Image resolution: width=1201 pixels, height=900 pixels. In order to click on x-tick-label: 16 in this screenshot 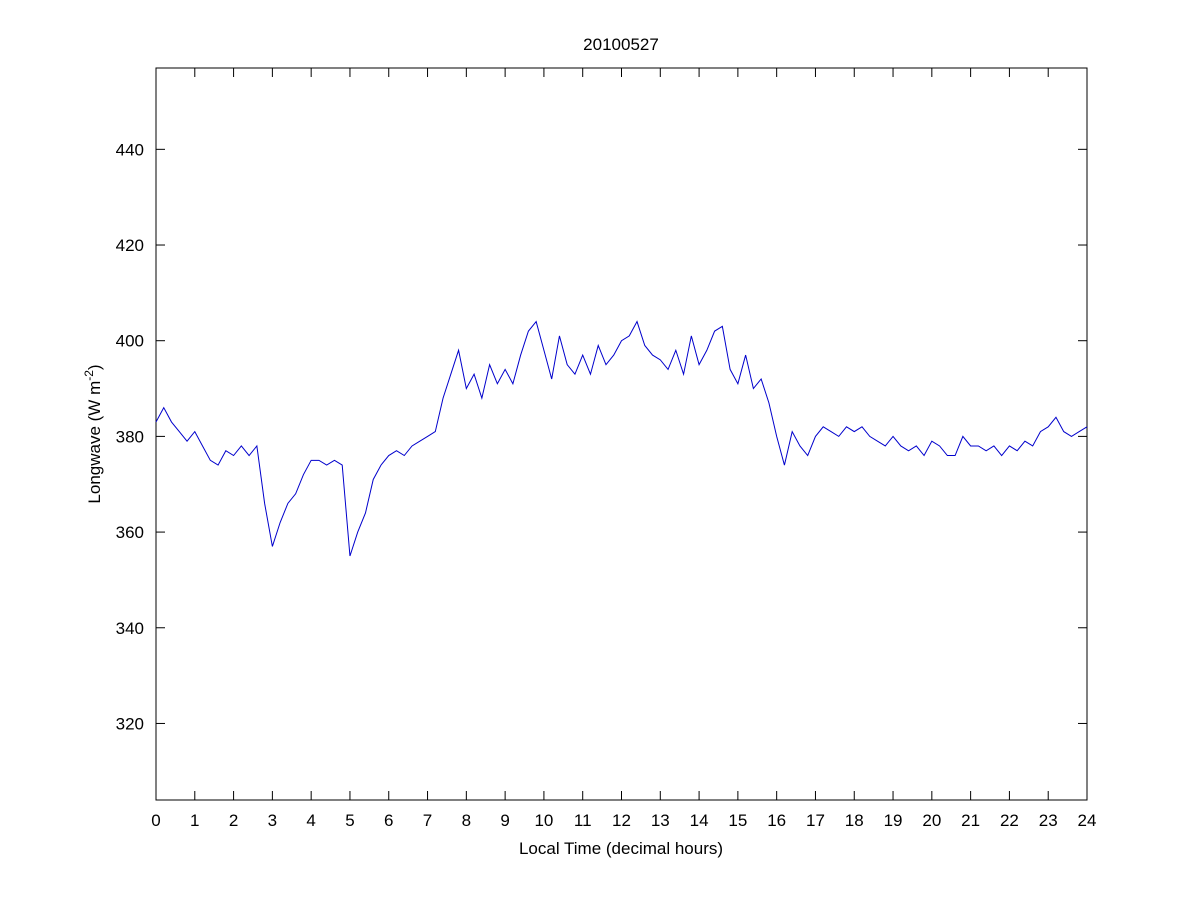, I will do `click(776, 820)`.